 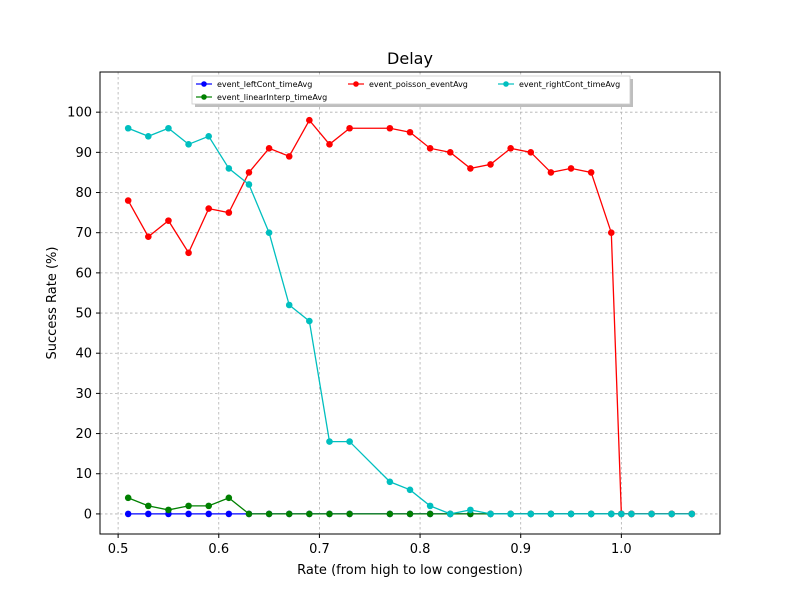 I want to click on y-tick-label: 90, so click(x=83, y=153).